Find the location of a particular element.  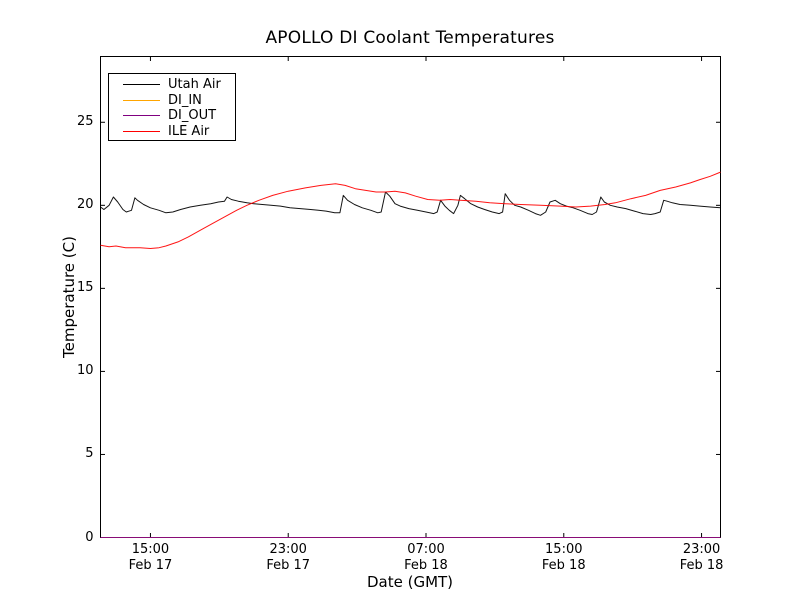

utah-air-line-swatch is located at coordinates (141, 85).